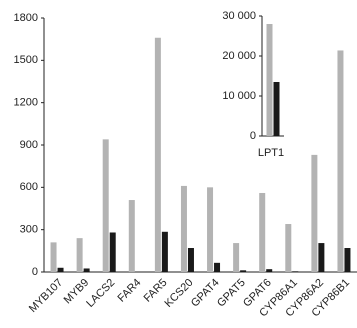 The image size is (357, 328). Describe the element at coordinates (205, 293) in the screenshot. I see `x-tick-label: GPAT4` at that location.